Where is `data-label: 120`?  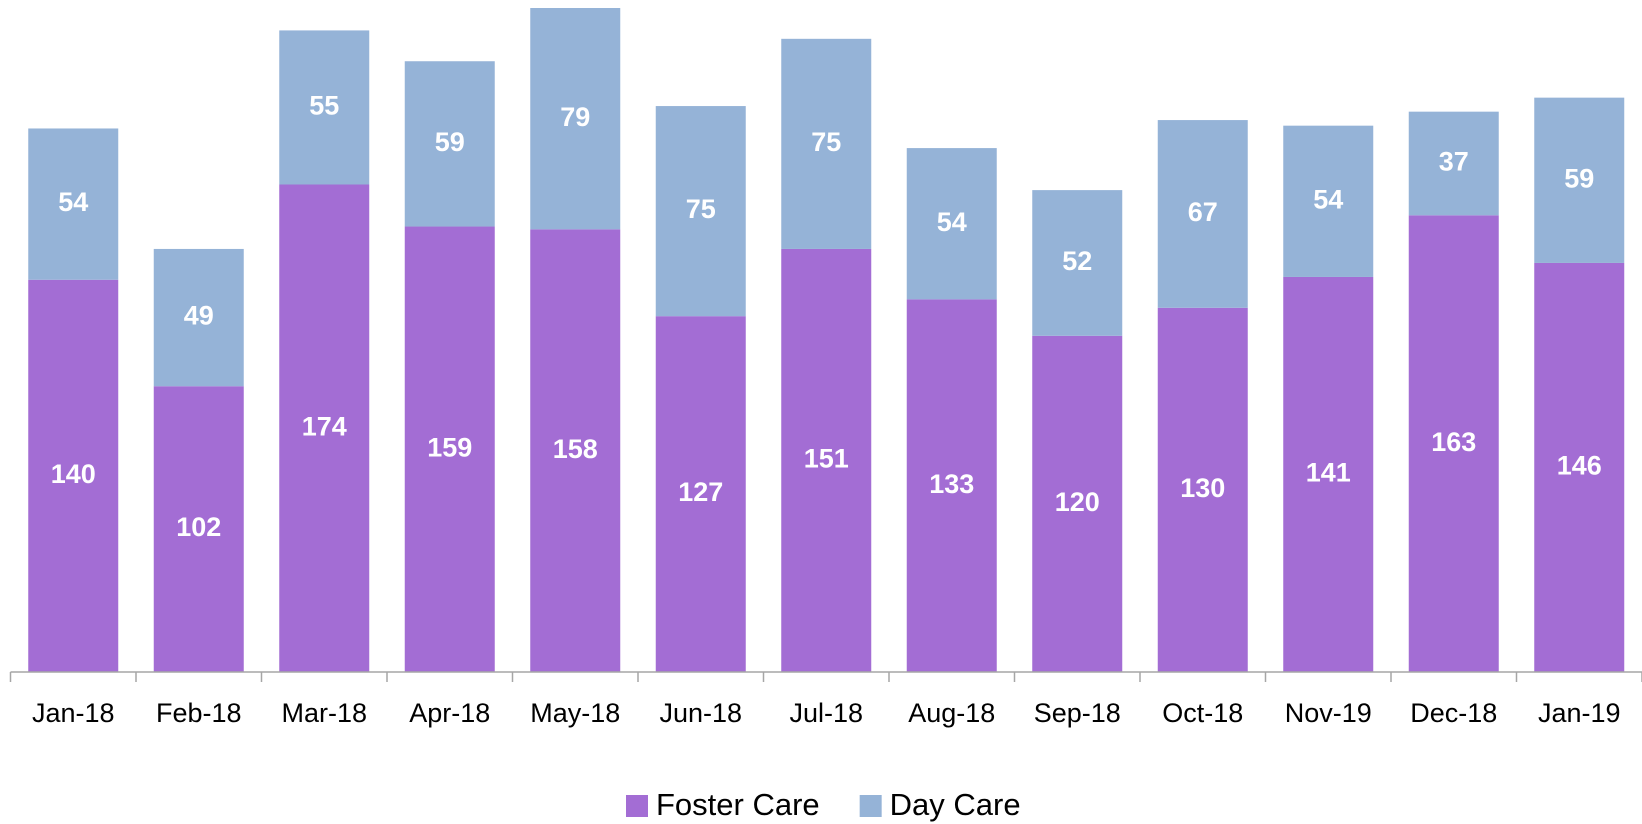
data-label: 120 is located at coordinates (1077, 502).